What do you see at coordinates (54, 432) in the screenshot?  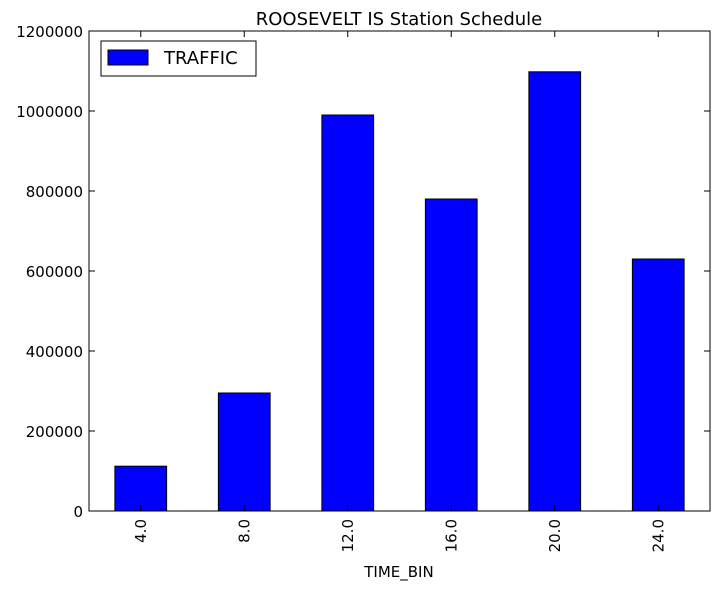 I see `y-tick-label: 200000` at bounding box center [54, 432].